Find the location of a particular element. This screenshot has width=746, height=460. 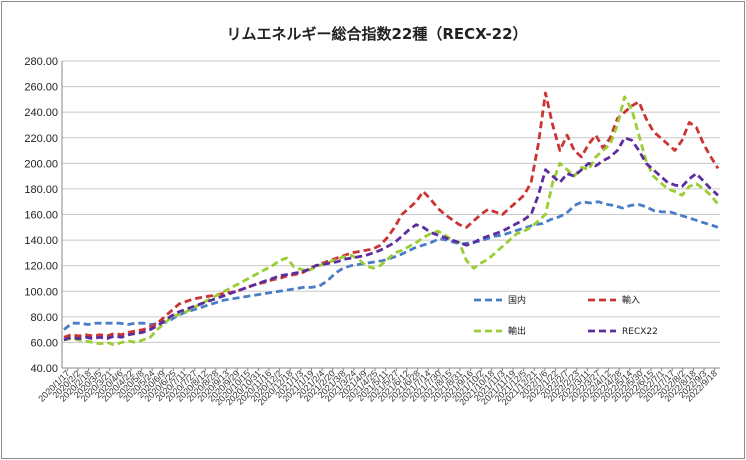

legend-label-3: RECX22 is located at coordinates (640, 332).